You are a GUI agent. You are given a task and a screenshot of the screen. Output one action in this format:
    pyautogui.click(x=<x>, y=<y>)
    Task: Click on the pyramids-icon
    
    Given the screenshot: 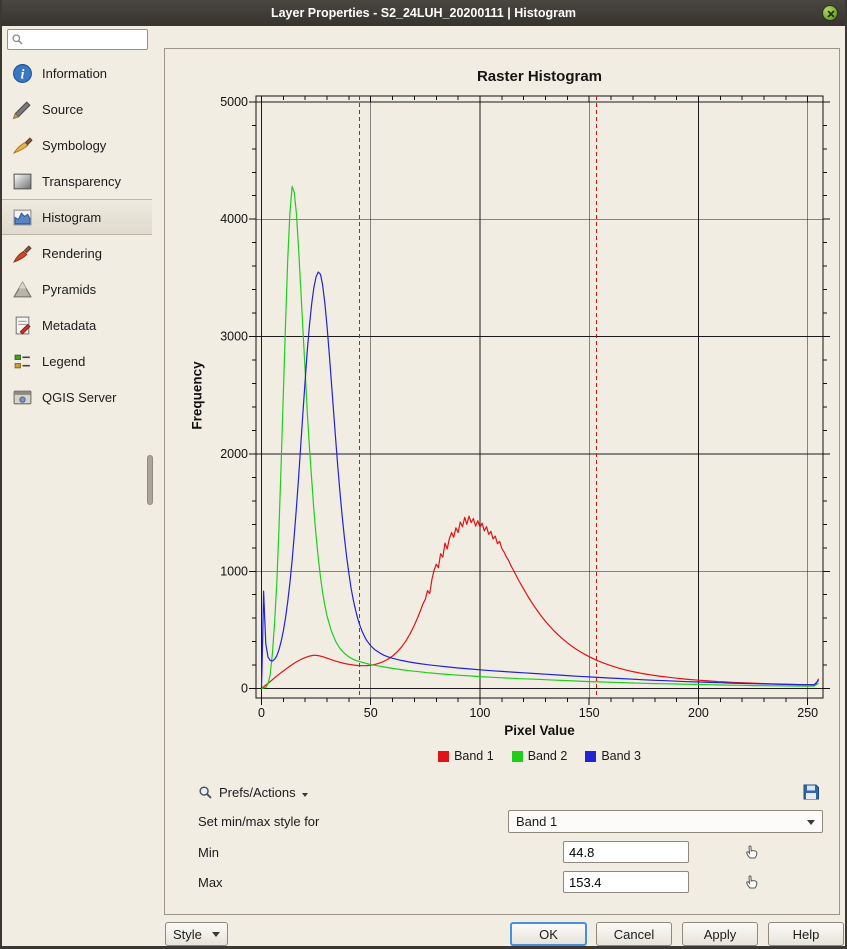 What is the action you would take?
    pyautogui.click(x=22, y=289)
    